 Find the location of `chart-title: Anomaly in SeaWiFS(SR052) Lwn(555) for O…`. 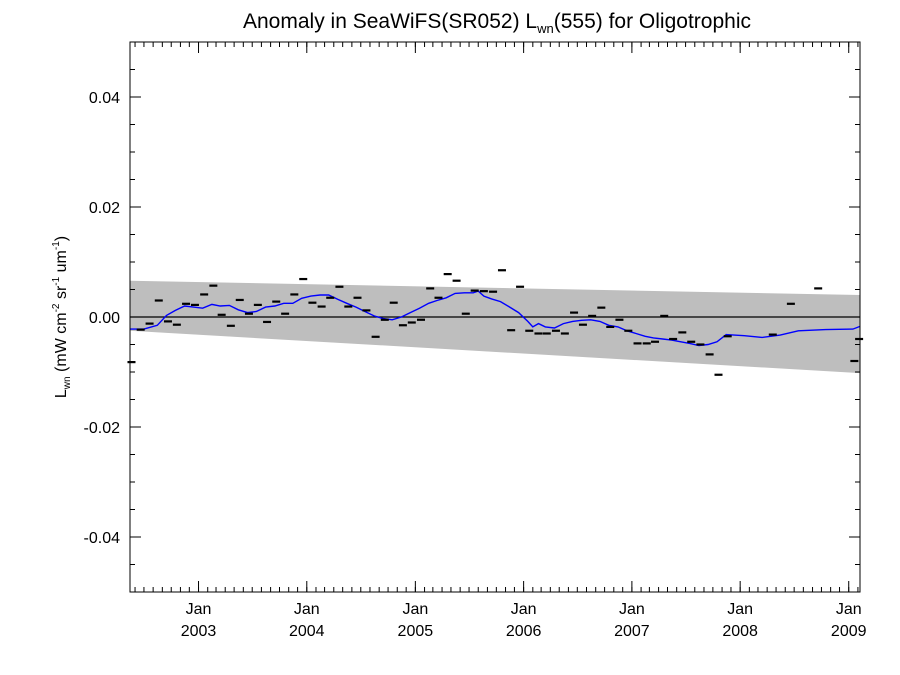

chart-title: Anomaly in SeaWiFS(SR052) Lwn(555) for O… is located at coordinates (497, 23).